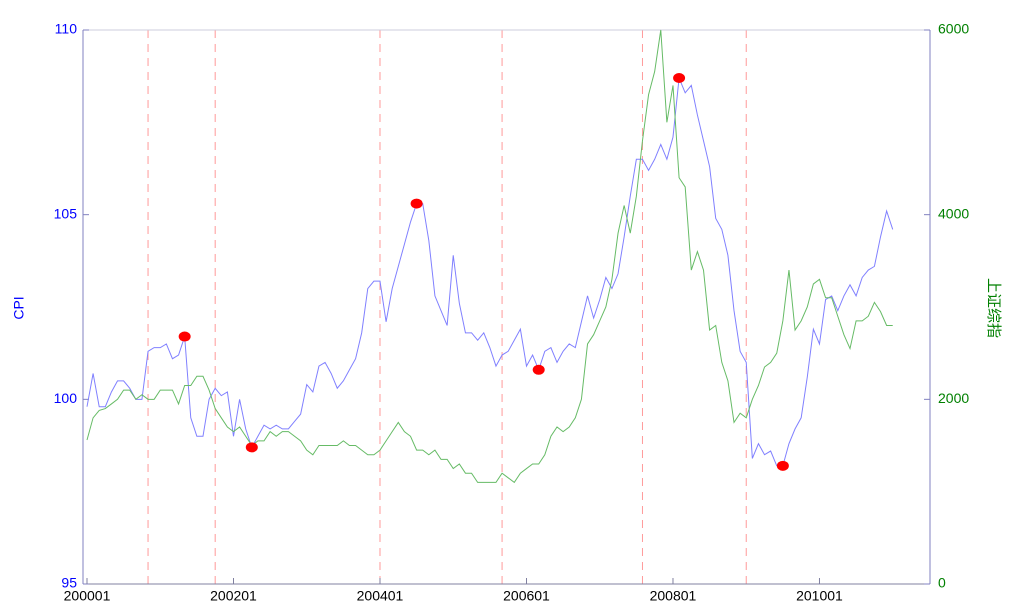 Image resolution: width=1011 pixels, height=615 pixels. What do you see at coordinates (953, 29) in the screenshot?
I see `y2-tick-label: 6000` at bounding box center [953, 29].